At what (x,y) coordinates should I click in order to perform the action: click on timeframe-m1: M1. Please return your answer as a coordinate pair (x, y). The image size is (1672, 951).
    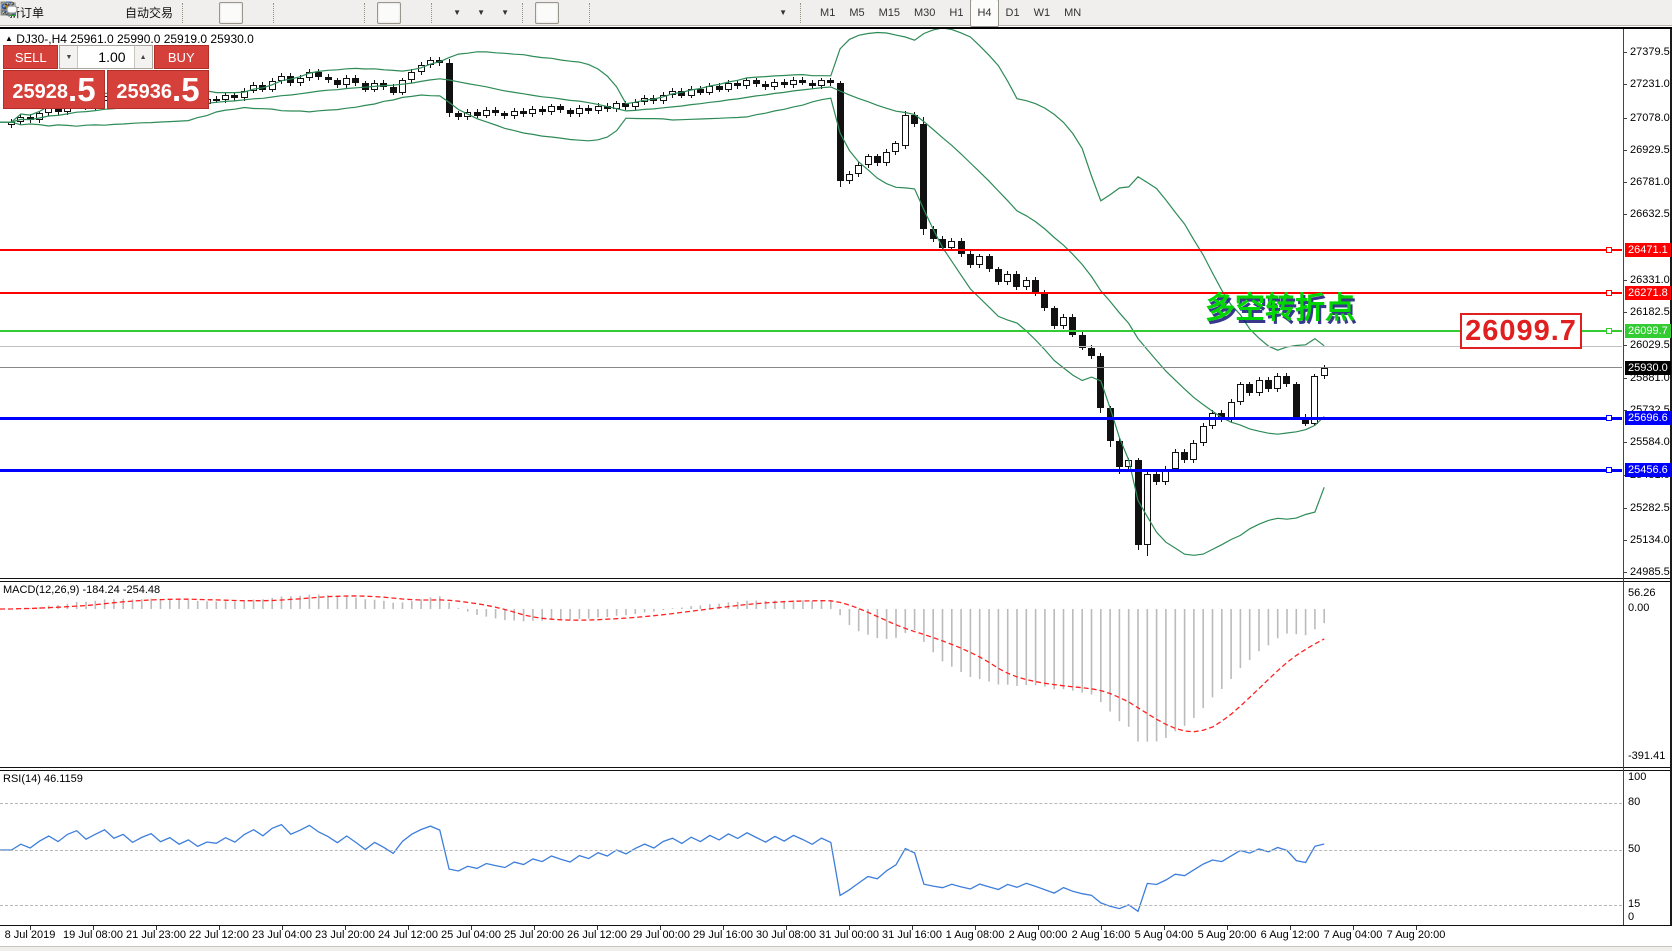
    Looking at the image, I should click on (828, 12).